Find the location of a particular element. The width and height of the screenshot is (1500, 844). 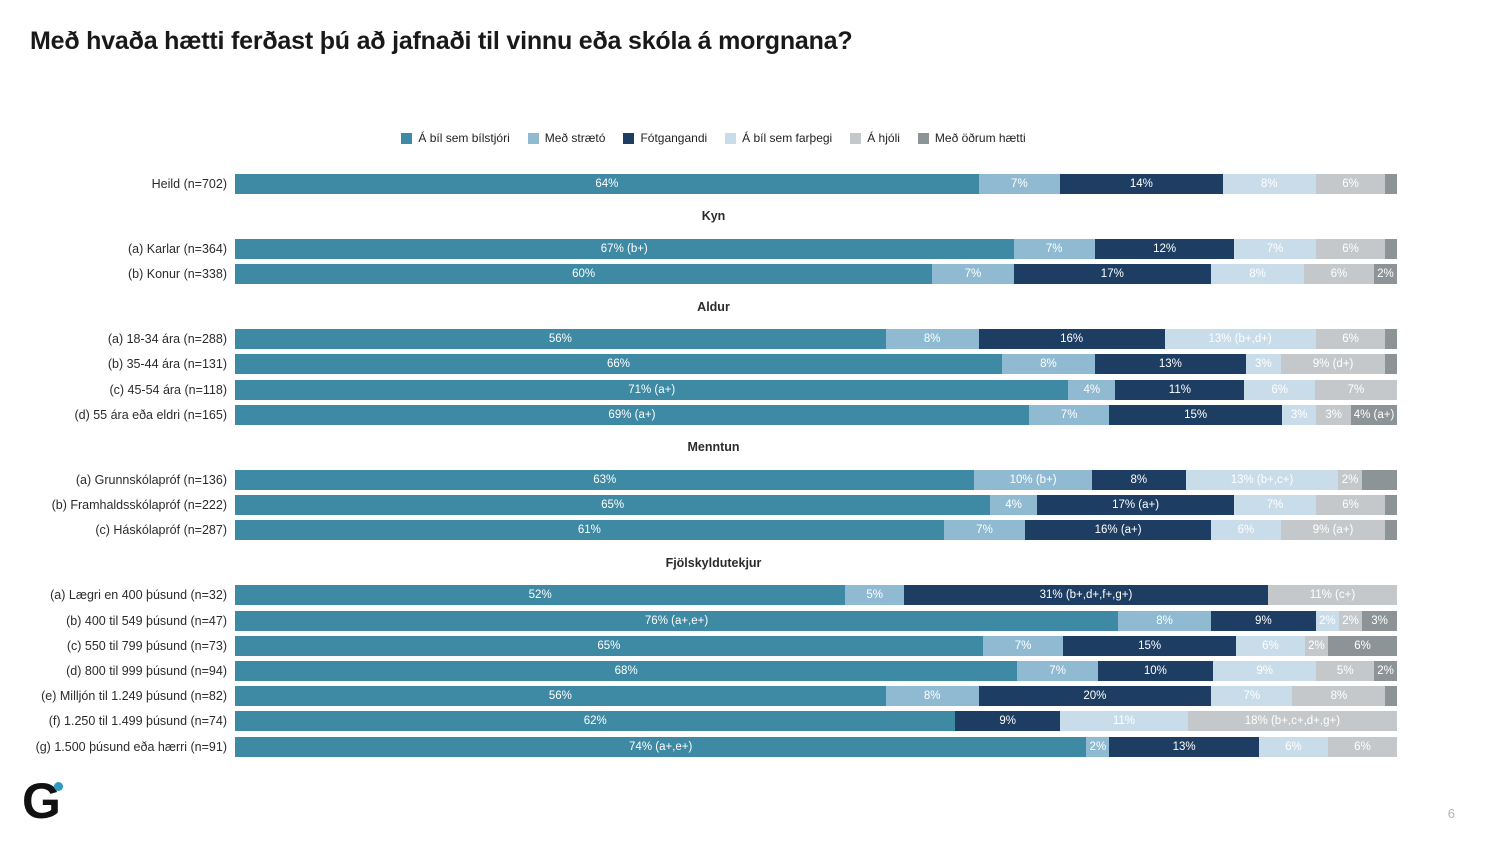

section-header-label: Aldur is located at coordinates (713, 306).